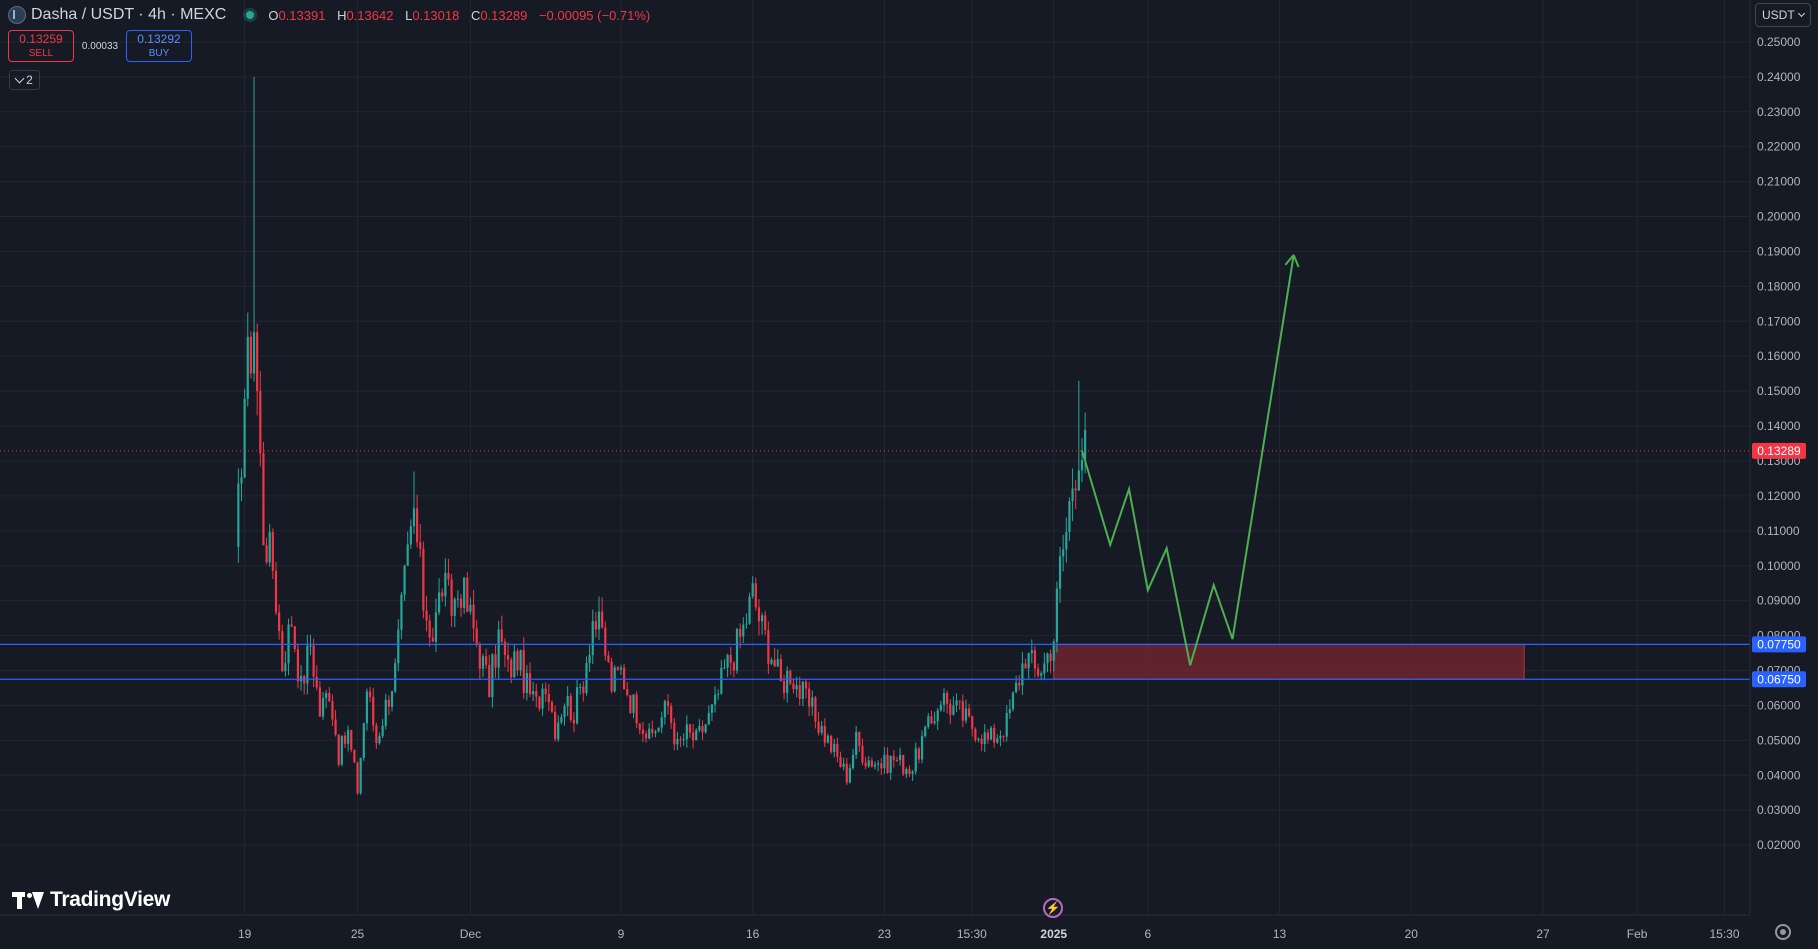 Image resolution: width=1818 pixels, height=949 pixels. What do you see at coordinates (409, 15) in the screenshot?
I see `low-label: L` at bounding box center [409, 15].